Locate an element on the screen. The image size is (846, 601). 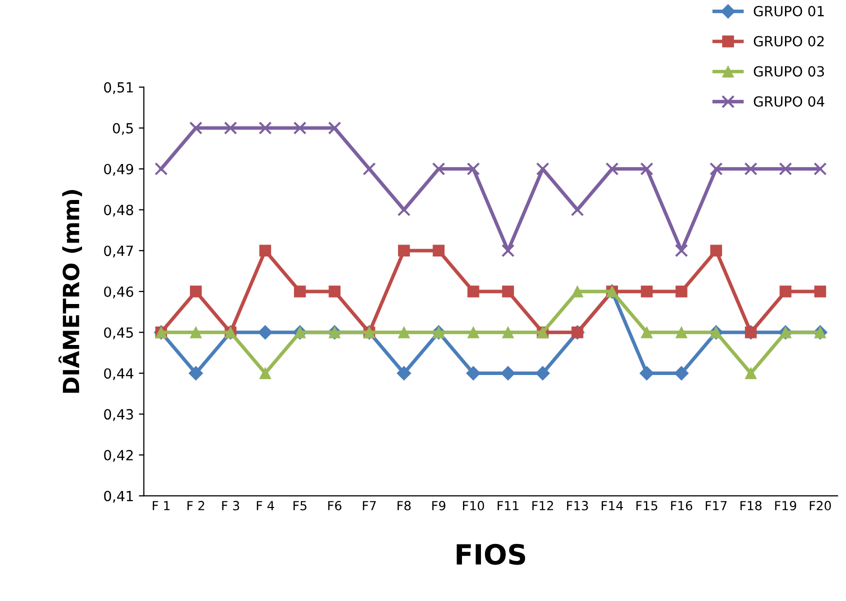
x-tick-label: F 1 is located at coordinates (161, 505).